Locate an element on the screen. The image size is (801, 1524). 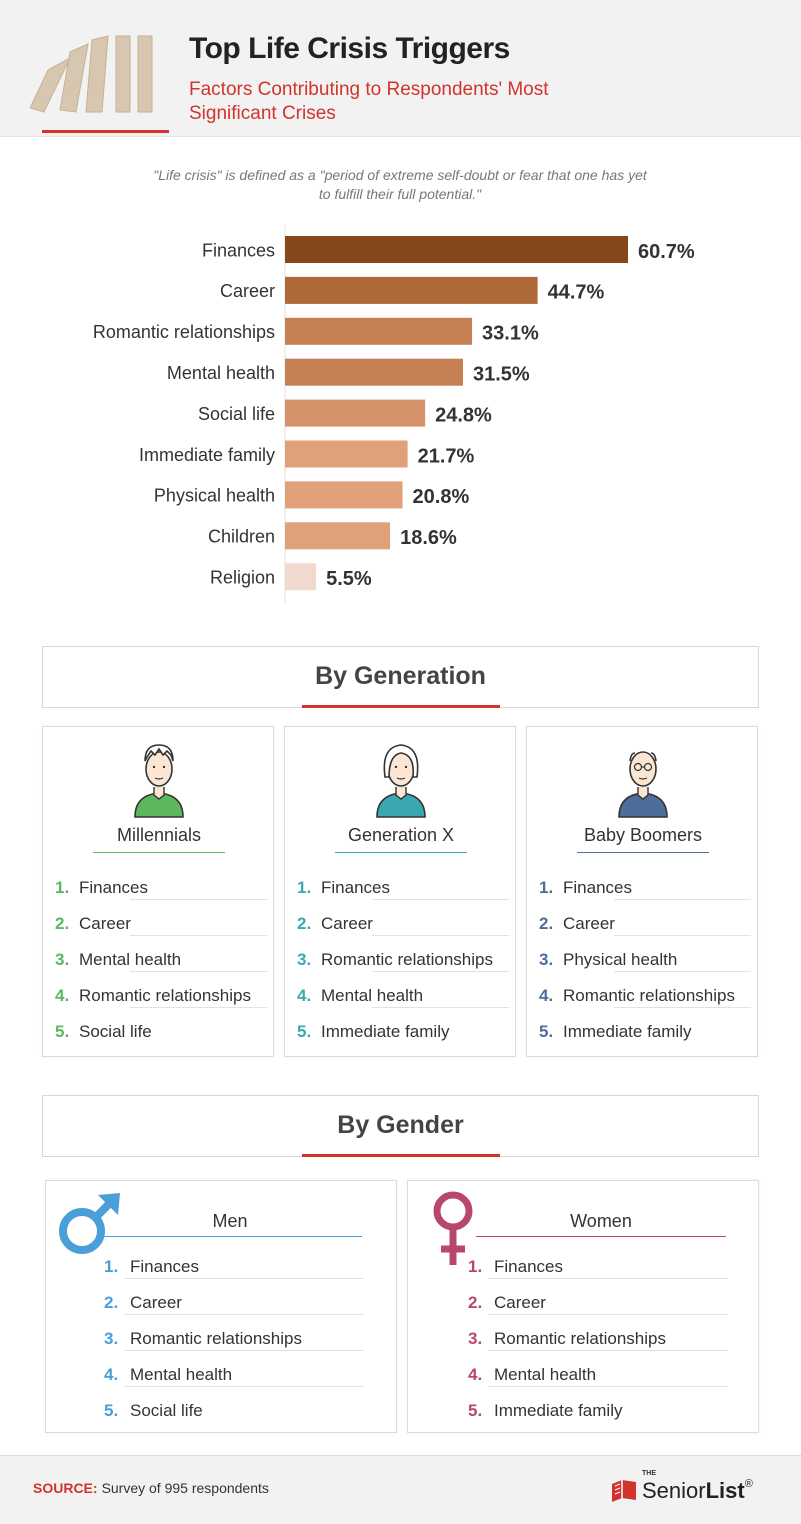
category-label: Career is located at coordinates (247, 291).